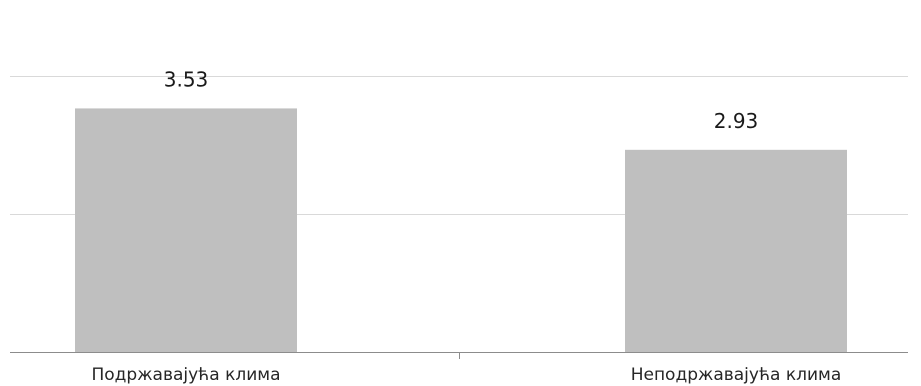  Describe the element at coordinates (459, 368) in the screenshot. I see `x-axis: Подржавајућа клима Неподржавајућа клима` at that location.